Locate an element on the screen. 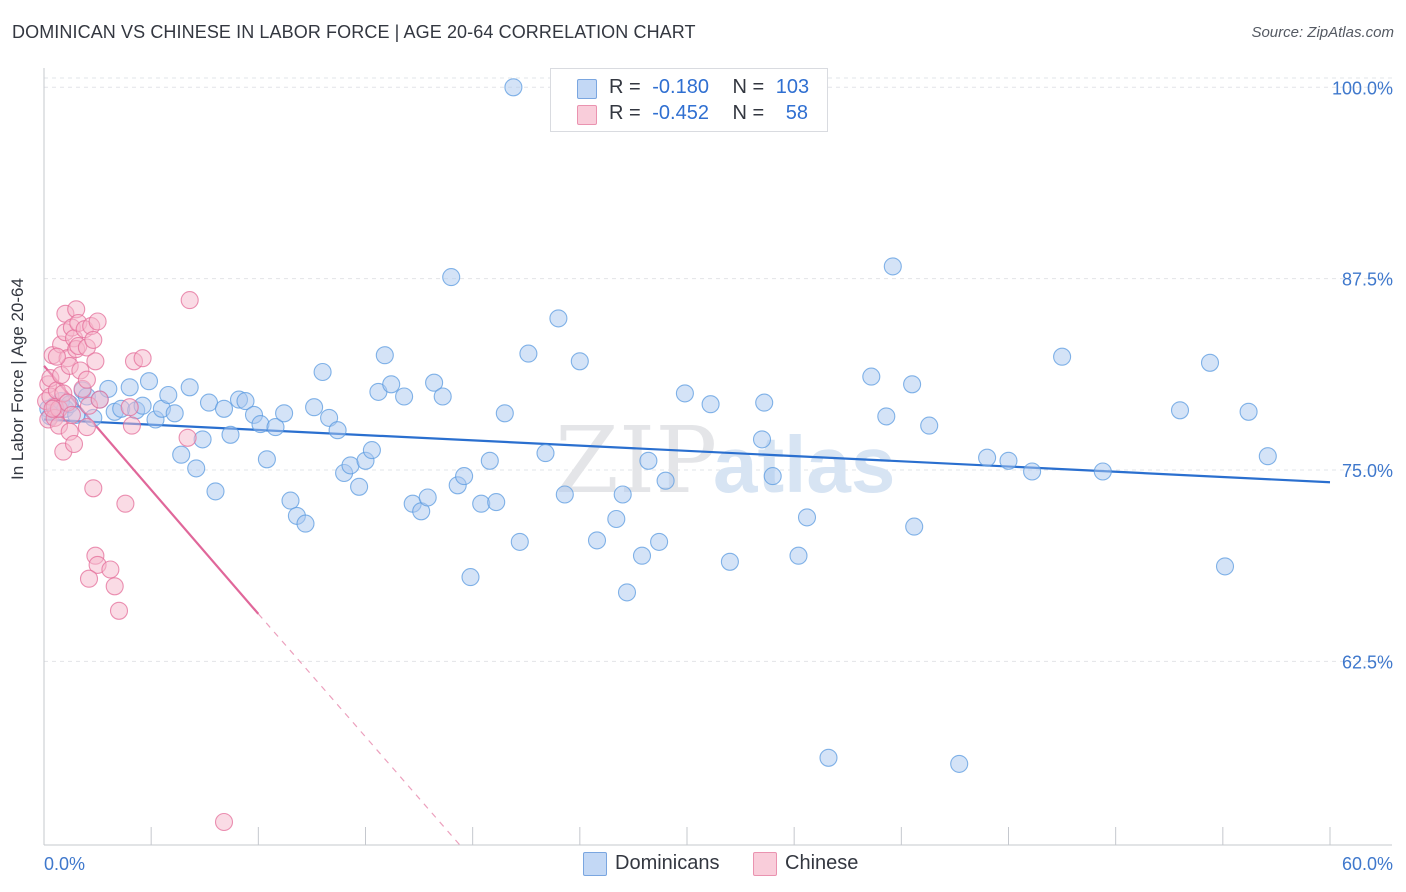 Image resolution: width=1406 pixels, height=892 pixels. legend-dominican-r-label: R = is located at coordinates (625, 87).